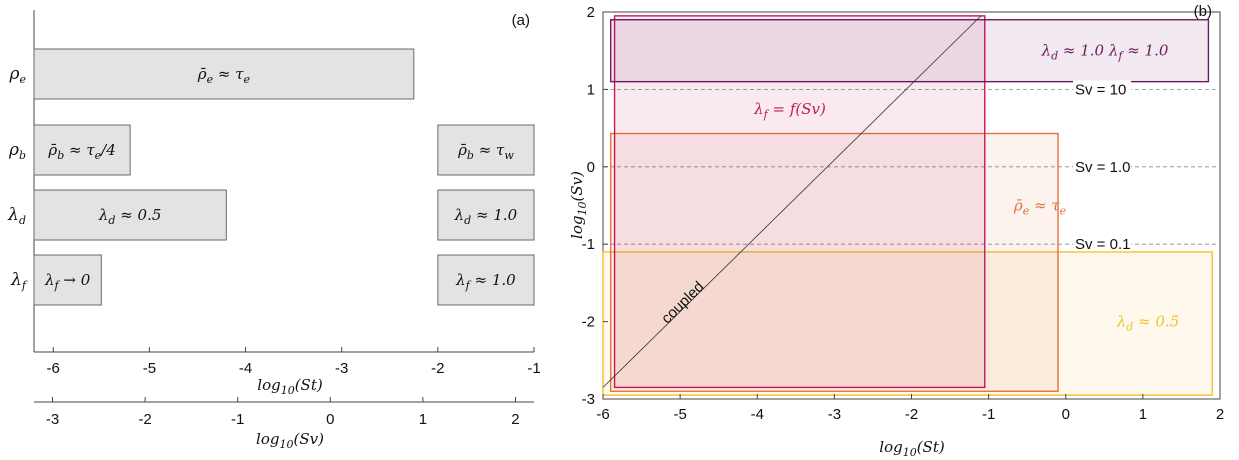 This screenshot has width=1239, height=460. What do you see at coordinates (1105, 52) in the screenshot?
I see `region-label: λd​ ≈ 1.0 λf​ ≈ 1.0` at bounding box center [1105, 52].